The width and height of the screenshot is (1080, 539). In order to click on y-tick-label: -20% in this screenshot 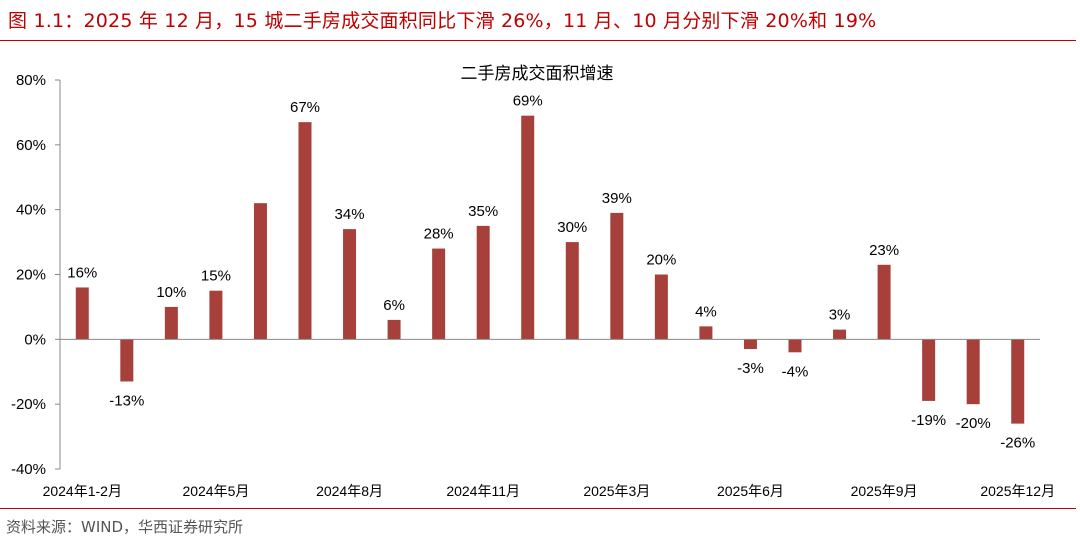, I will do `click(28, 404)`.